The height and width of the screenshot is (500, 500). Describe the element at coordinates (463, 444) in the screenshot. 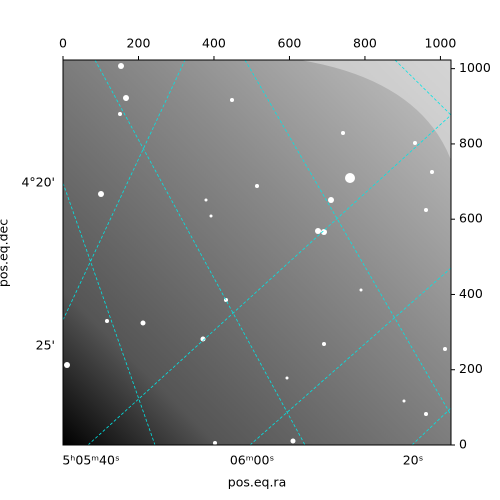

I see `y-tick-label: 0` at that location.